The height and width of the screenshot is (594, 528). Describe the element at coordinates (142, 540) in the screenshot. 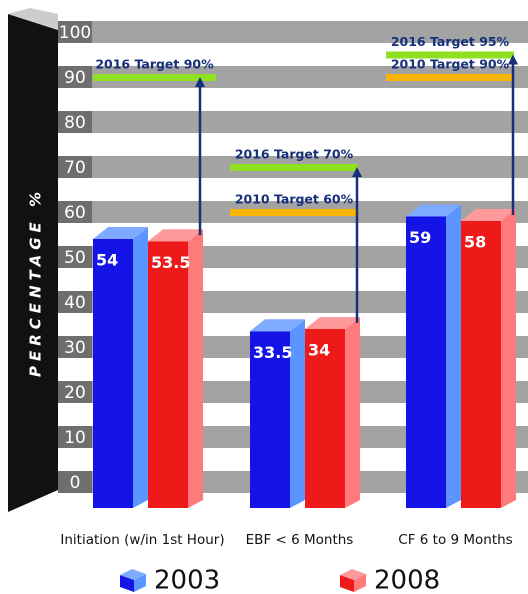

I see `x-tick-label: Initiation (w/in 1st Hour)` at that location.